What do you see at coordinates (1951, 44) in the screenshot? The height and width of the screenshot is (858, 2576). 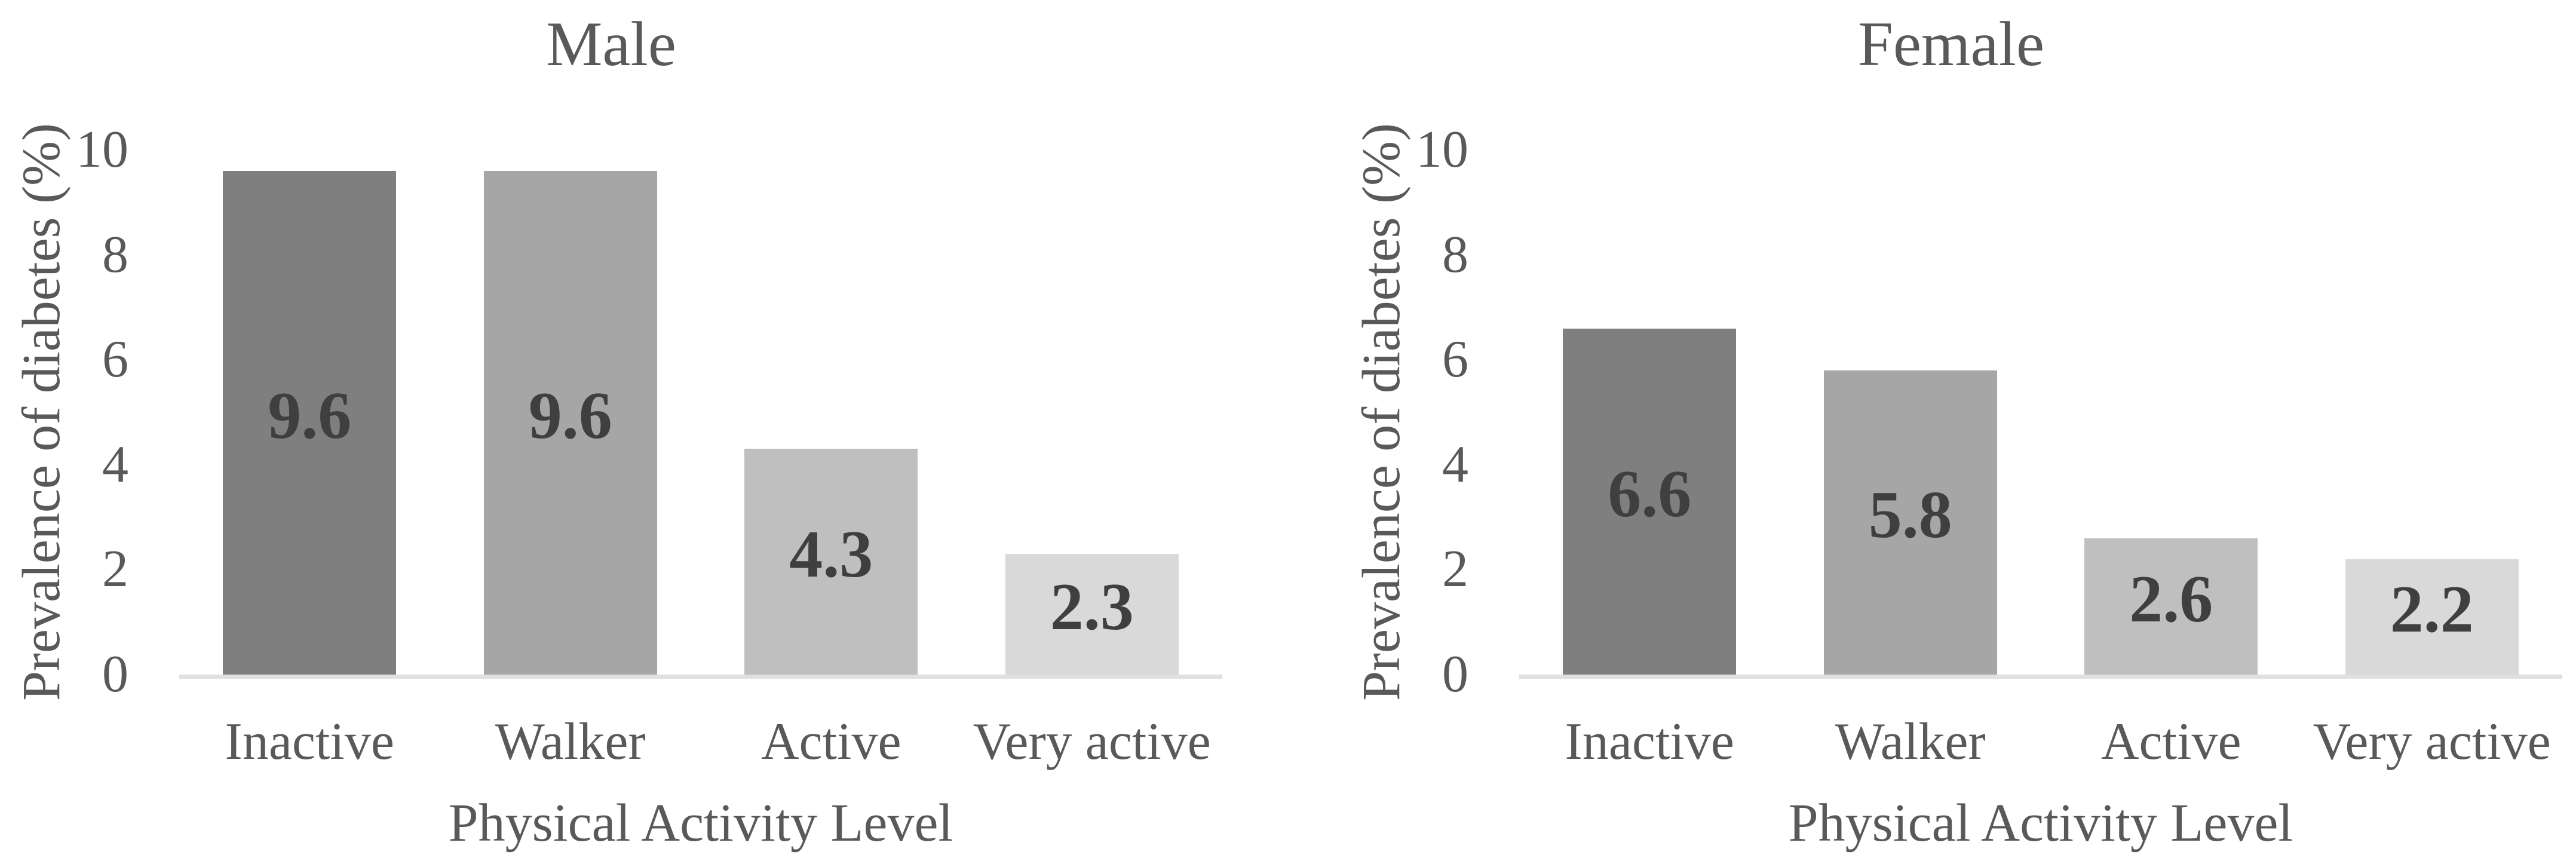 I see `chart-title: Female` at bounding box center [1951, 44].